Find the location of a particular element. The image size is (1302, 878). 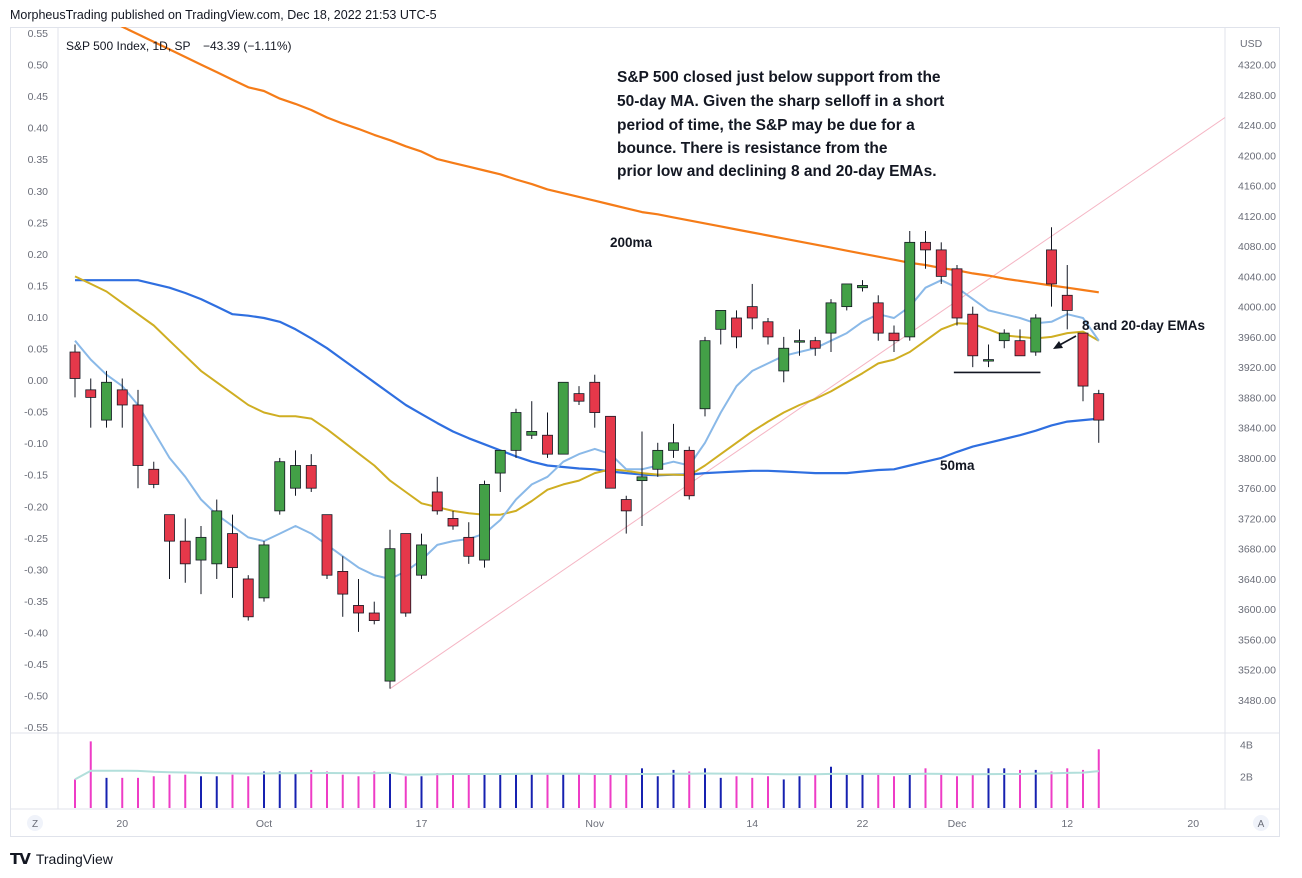

price-tick-label: 4000.00 is located at coordinates (1257, 308).